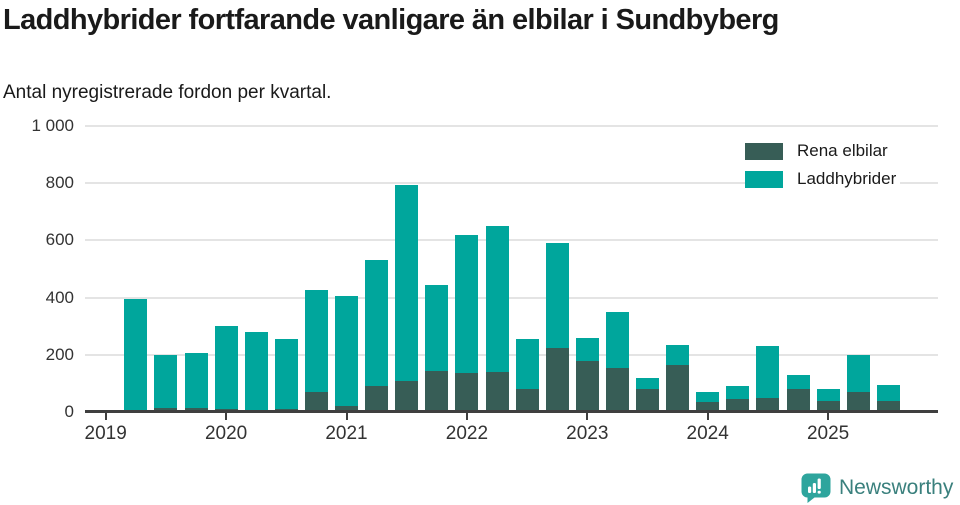 The image size is (960, 505). Describe the element at coordinates (196, 382) in the screenshot. I see `bar-2019-q4` at that location.